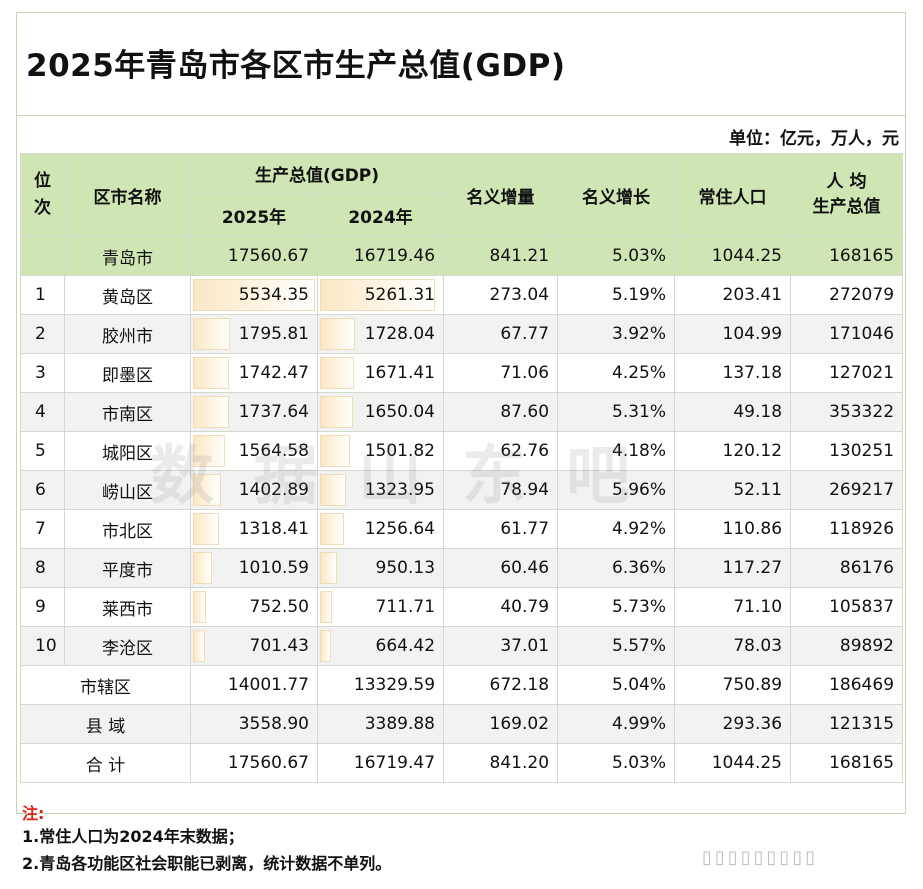 The width and height of the screenshot is (923, 889). What do you see at coordinates (127, 256) in the screenshot?
I see `city-total-name: 青岛市` at bounding box center [127, 256].